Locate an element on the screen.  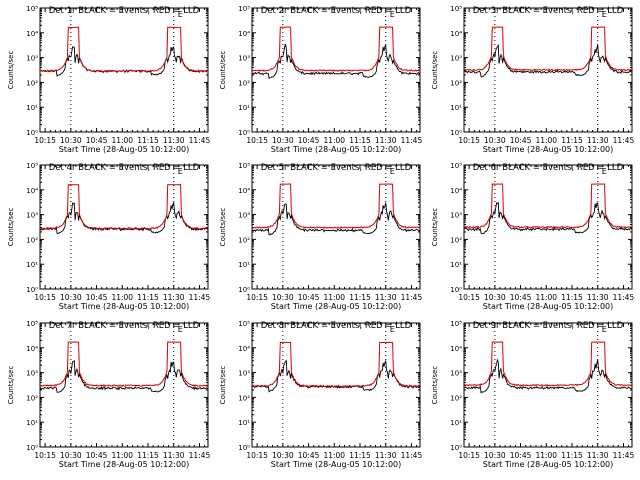
panel-title: Det 4r BLACK = Events, RED = LLD is located at coordinates (124, 168).